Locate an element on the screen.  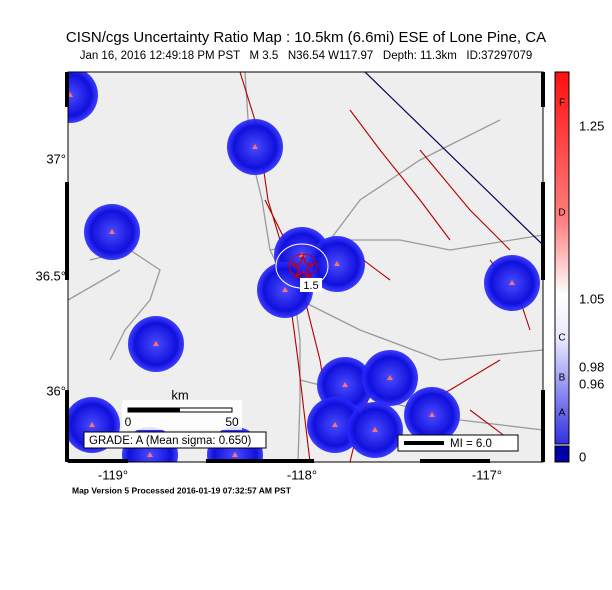
colorbar-value: 0 is located at coordinates (582, 456).